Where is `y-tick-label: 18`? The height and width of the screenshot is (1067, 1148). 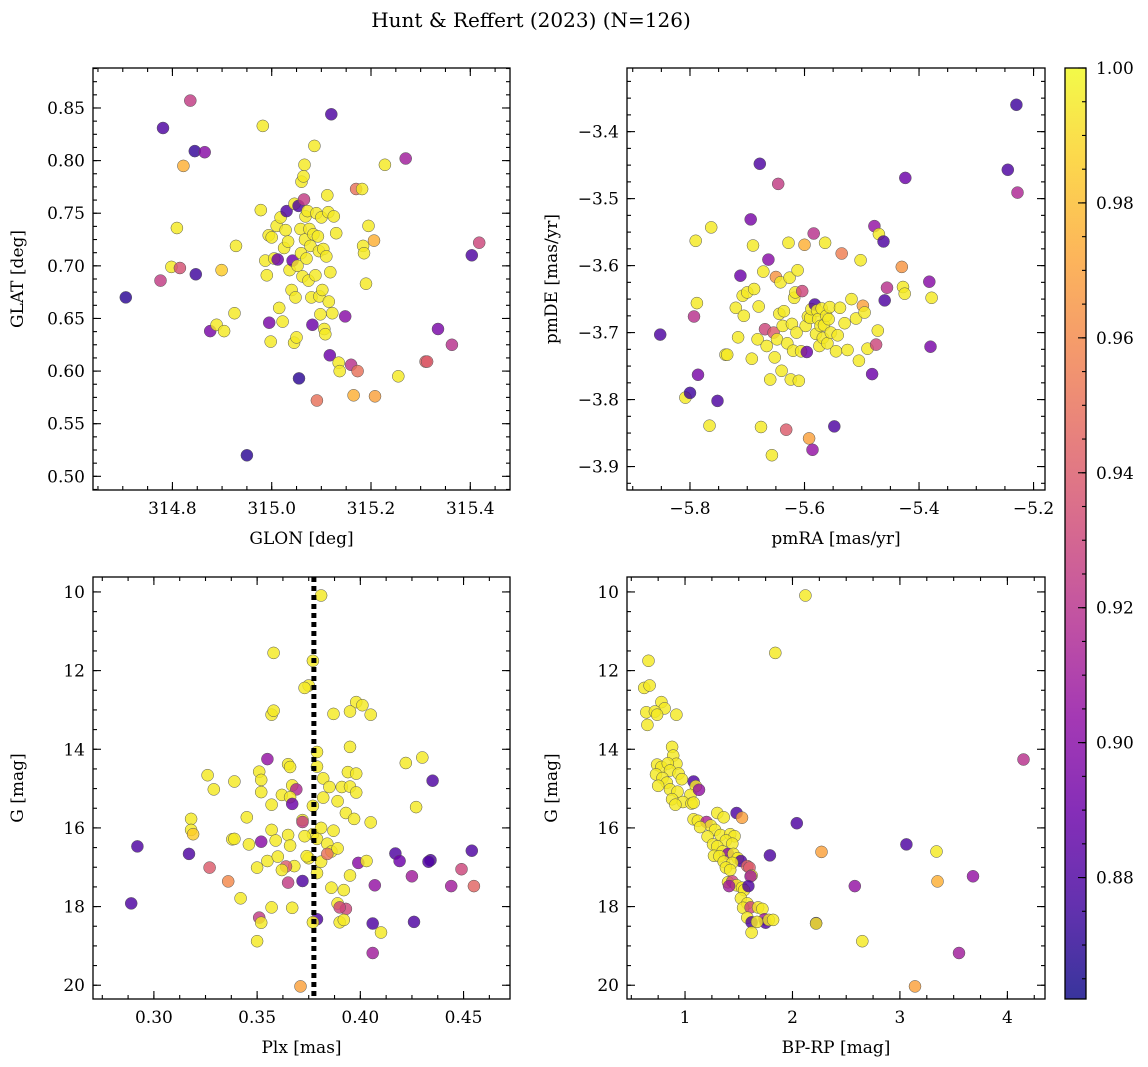 y-tick-label: 18 is located at coordinates (74, 908).